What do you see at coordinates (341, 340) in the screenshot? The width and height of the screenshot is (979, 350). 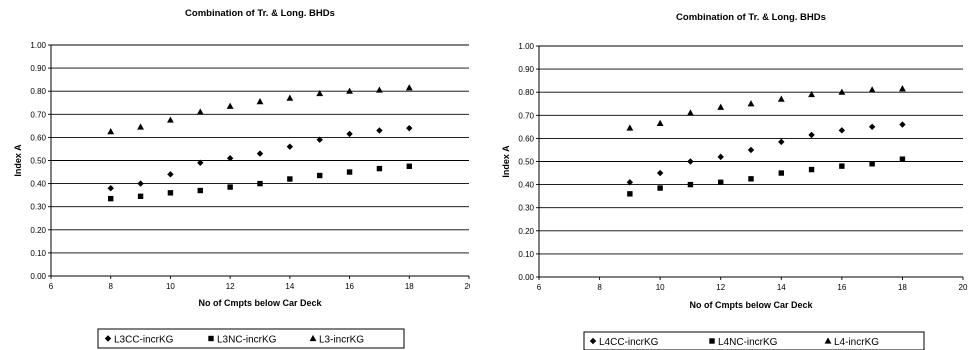 I see `legend-label: L3-incrKG` at bounding box center [341, 340].